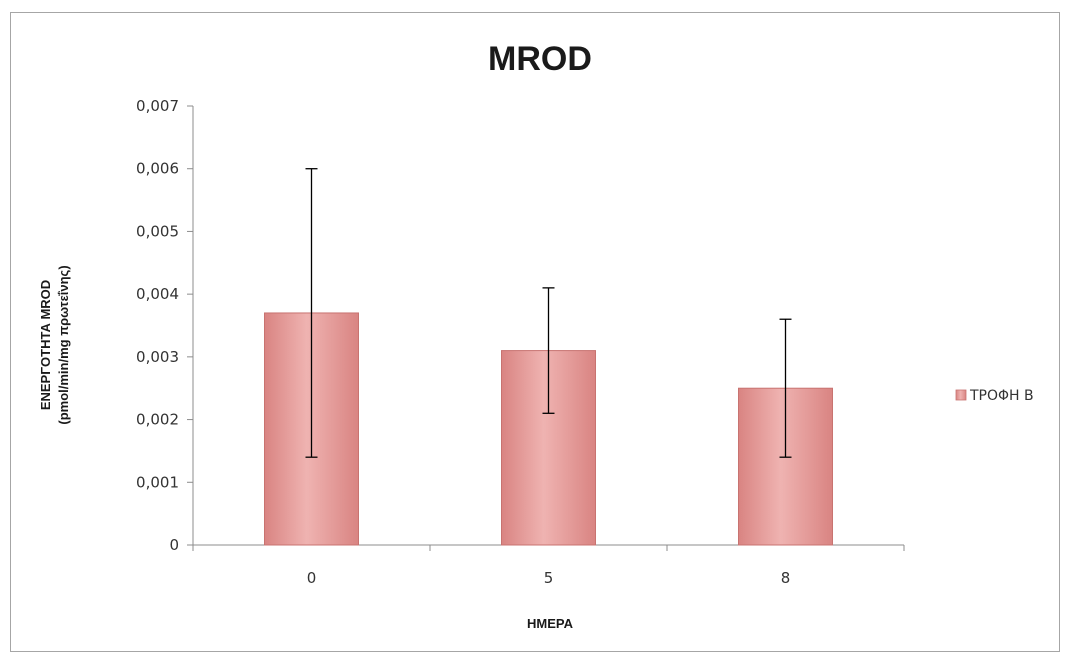  I want to click on y-axis-title-line2: (pmol/min/mg πρωτεΐνης), so click(63, 344).